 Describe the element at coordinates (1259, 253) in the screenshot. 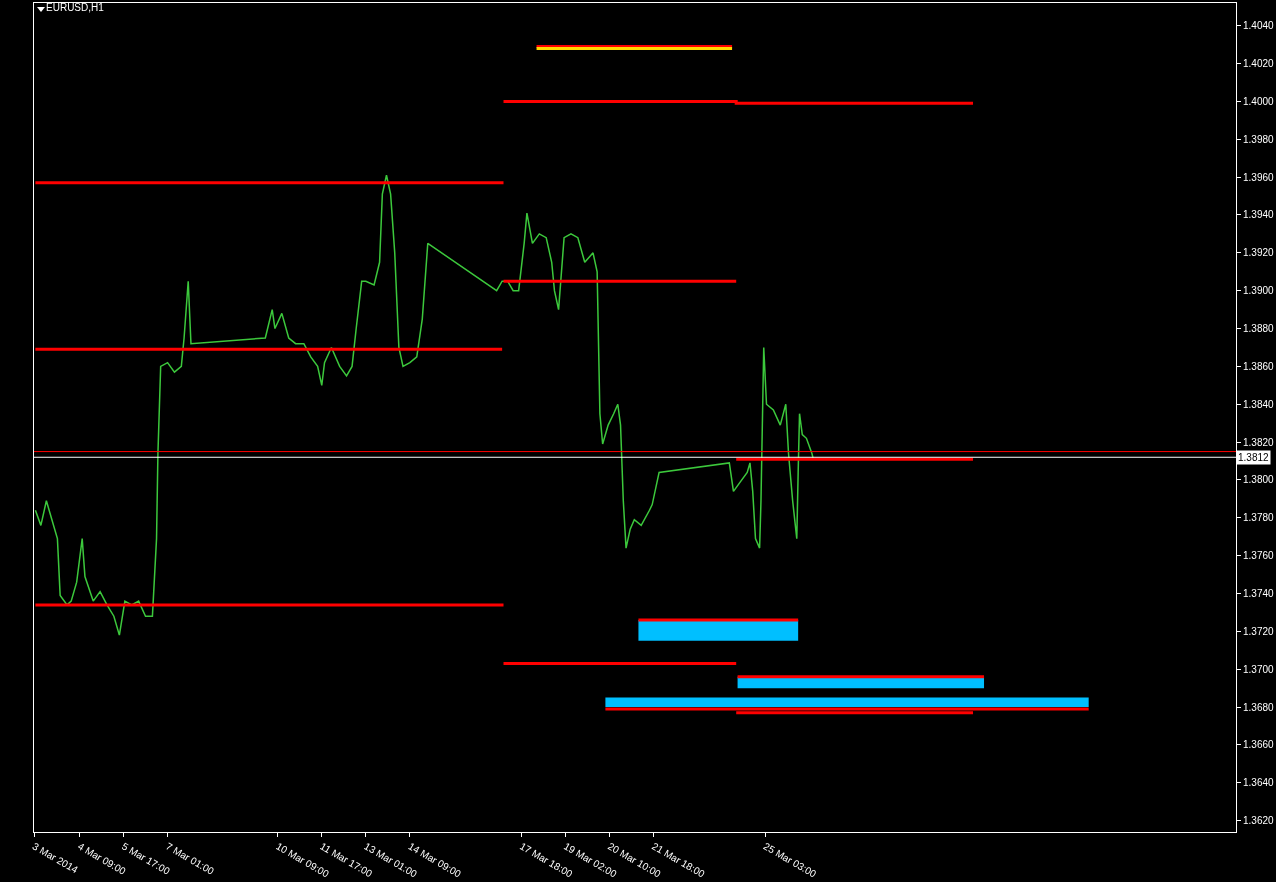

I see `y-tick-label: 1.3920` at that location.